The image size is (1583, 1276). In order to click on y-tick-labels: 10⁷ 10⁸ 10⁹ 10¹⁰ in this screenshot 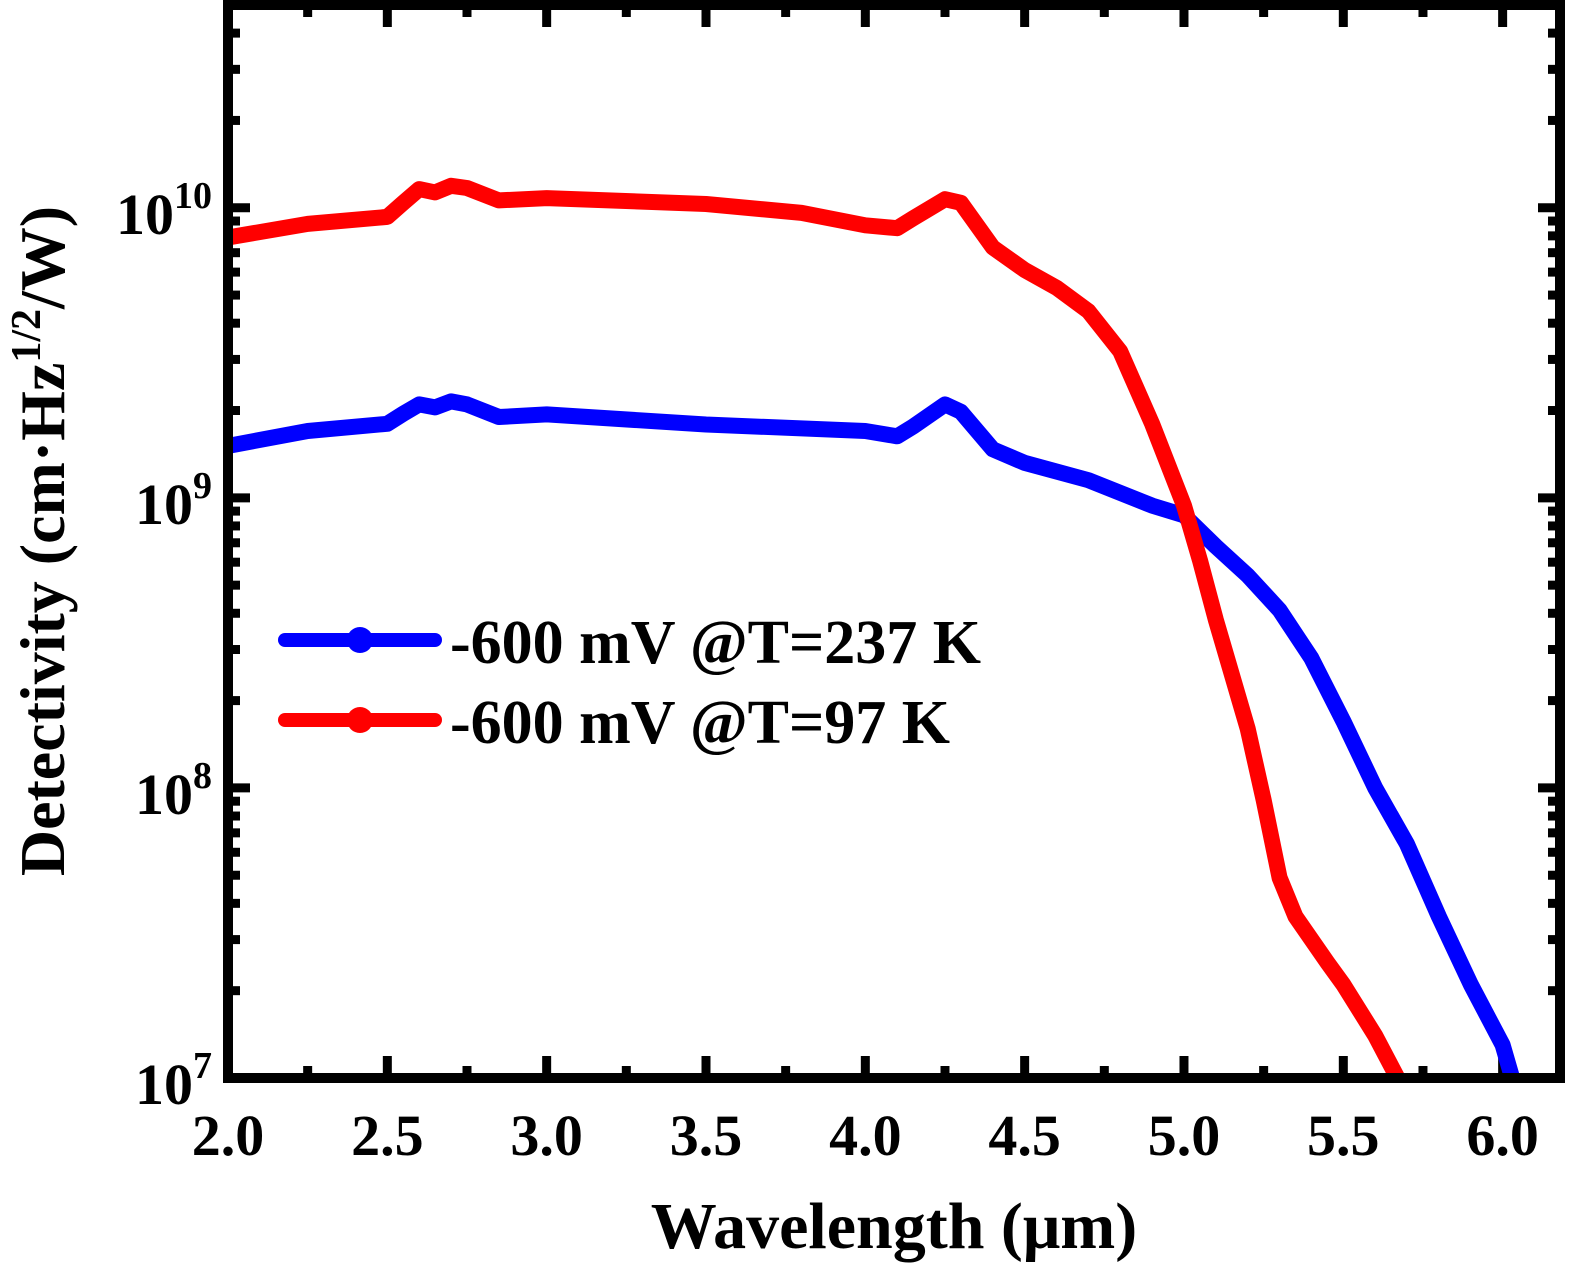, I will do `click(164, 646)`.